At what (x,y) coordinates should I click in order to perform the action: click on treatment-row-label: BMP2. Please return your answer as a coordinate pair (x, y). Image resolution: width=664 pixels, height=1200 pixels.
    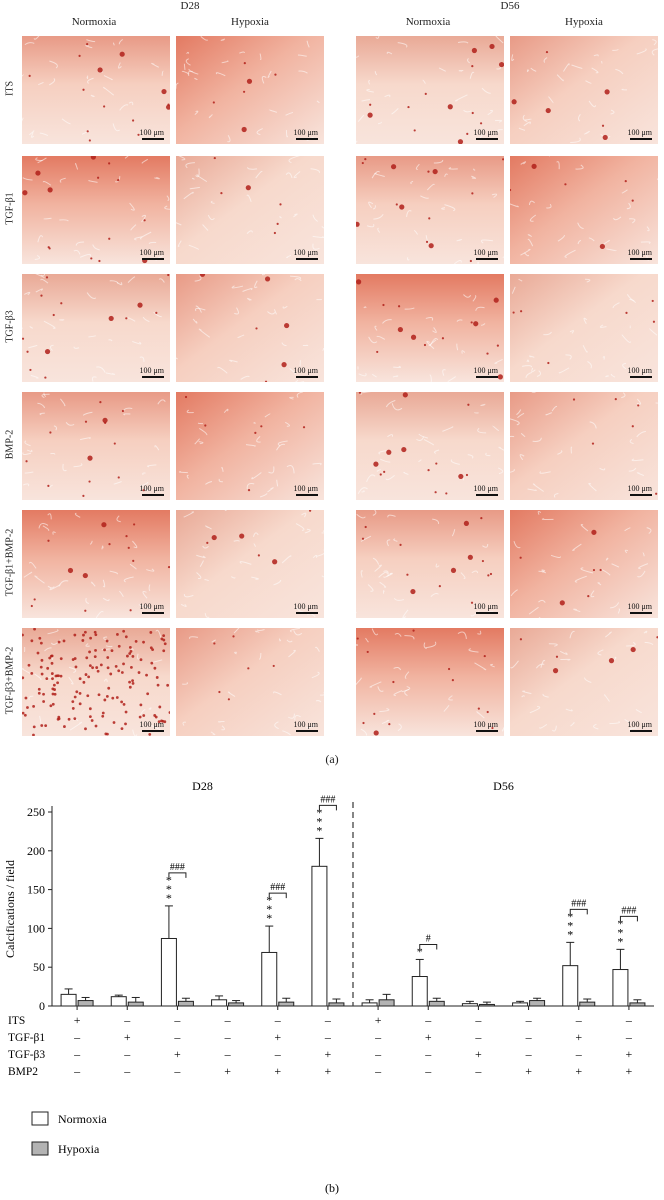
    Looking at the image, I should click on (23, 1072).